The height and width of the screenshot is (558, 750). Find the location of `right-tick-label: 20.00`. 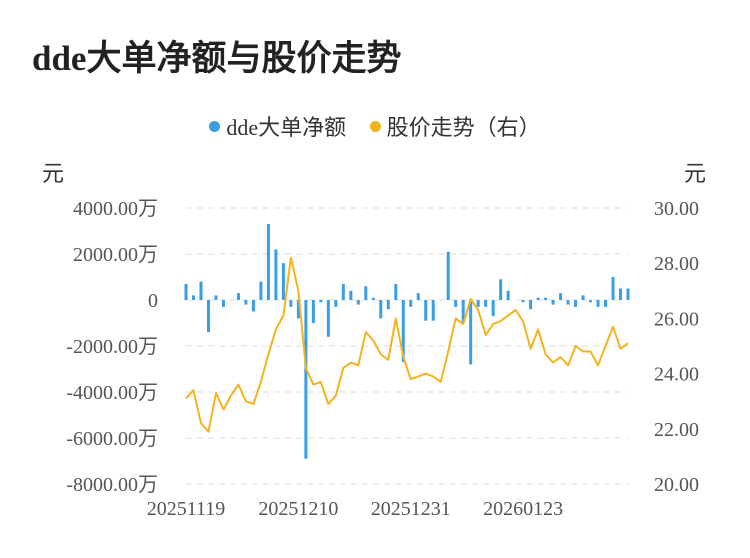

right-tick-label: 20.00 is located at coordinates (676, 485).